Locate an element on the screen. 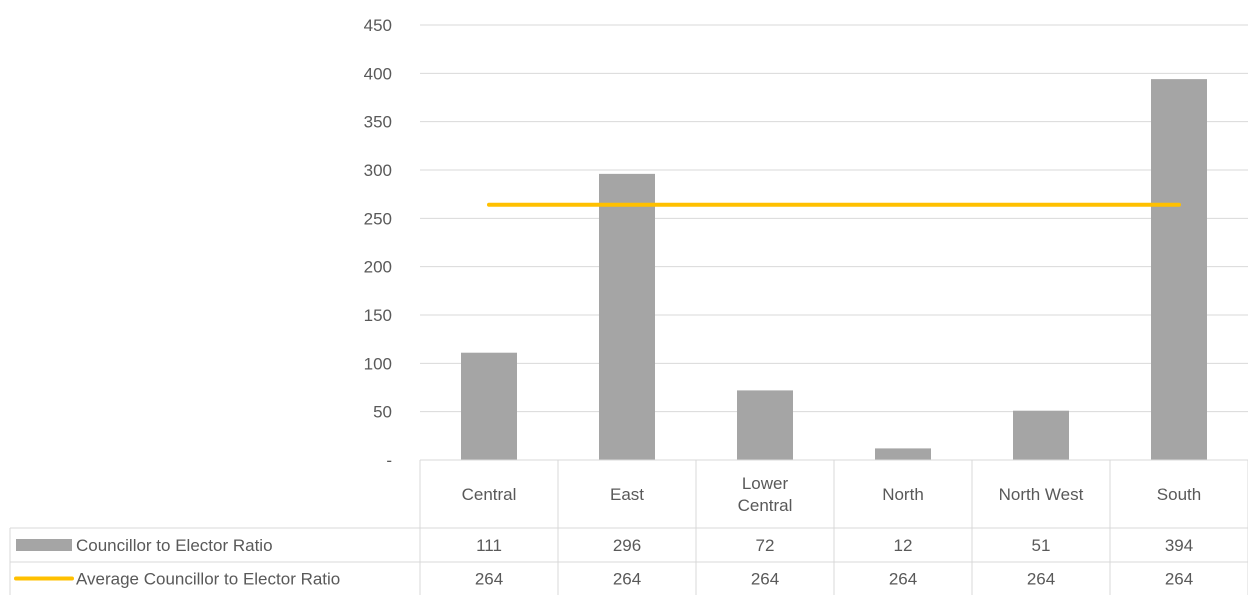 The width and height of the screenshot is (1248, 595). series-name-label: Average Councillor to Elector Ratio is located at coordinates (208, 579).